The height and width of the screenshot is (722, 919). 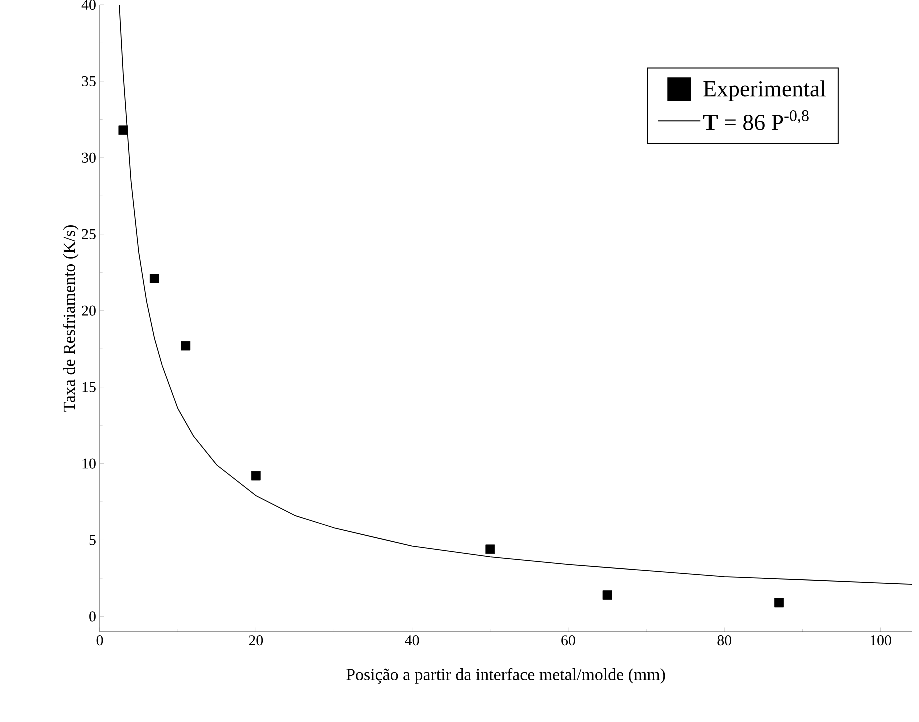 What do you see at coordinates (256, 641) in the screenshot?
I see `x-tick-label: 20` at bounding box center [256, 641].